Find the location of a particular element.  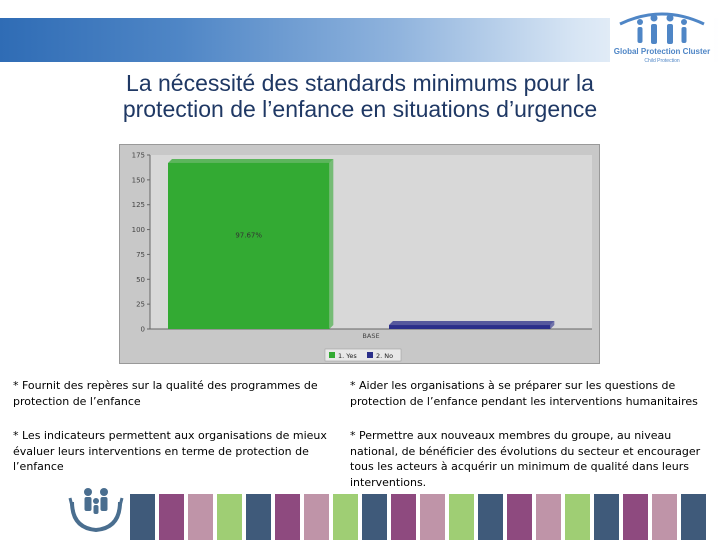

bar-data-label: 97.67% is located at coordinates (248, 236).